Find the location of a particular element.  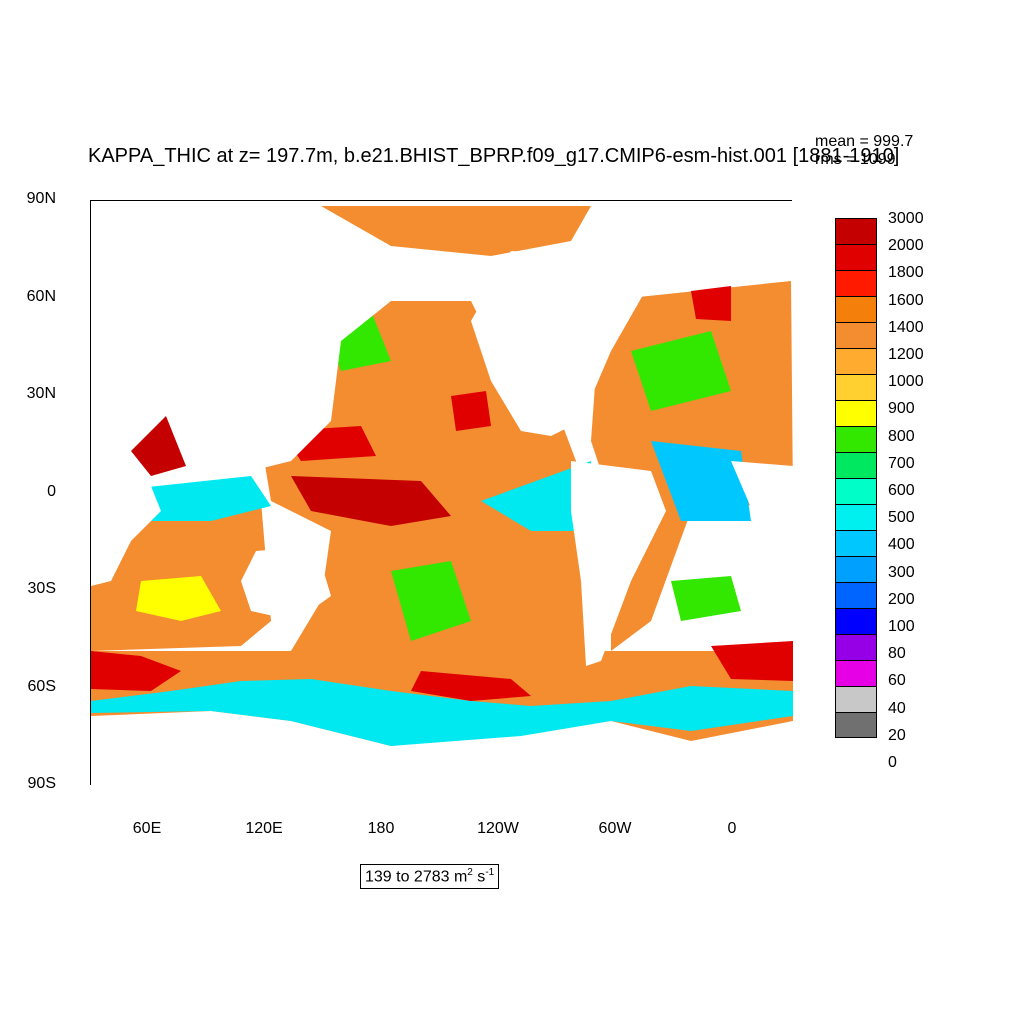

colorbar-label: 700 is located at coordinates (901, 463).